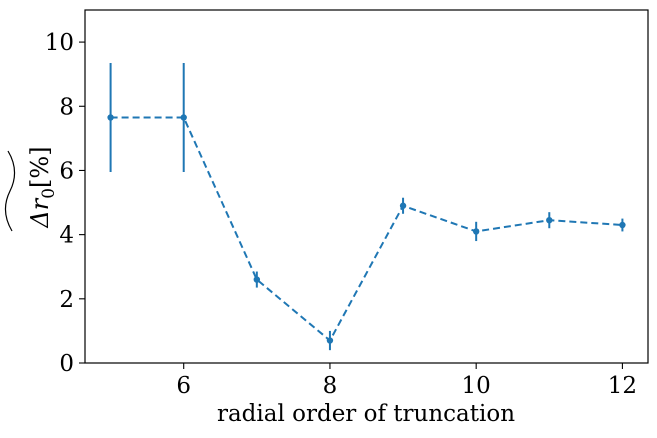  I want to click on x-axis-label: radial order of truncation, so click(366, 414).